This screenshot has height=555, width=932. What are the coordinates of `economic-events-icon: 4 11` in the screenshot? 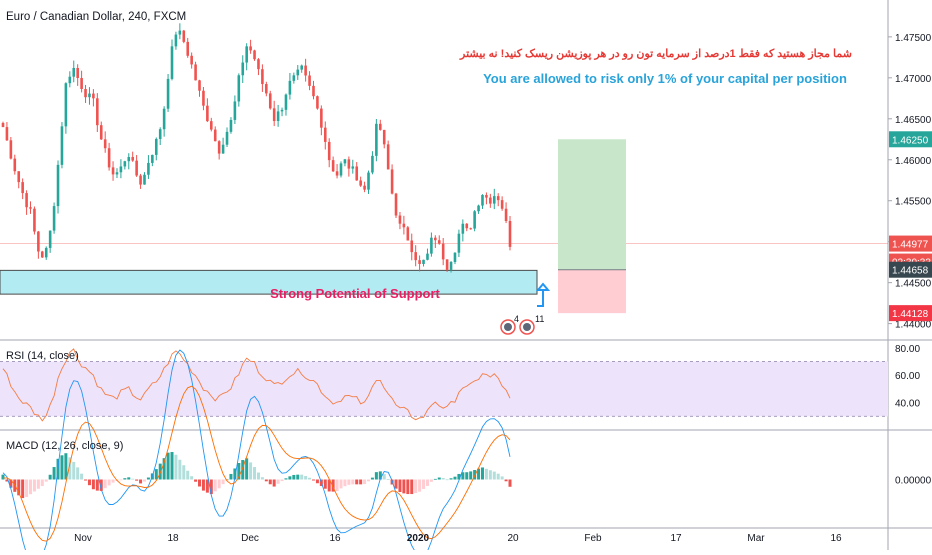 It's located at (522, 324).